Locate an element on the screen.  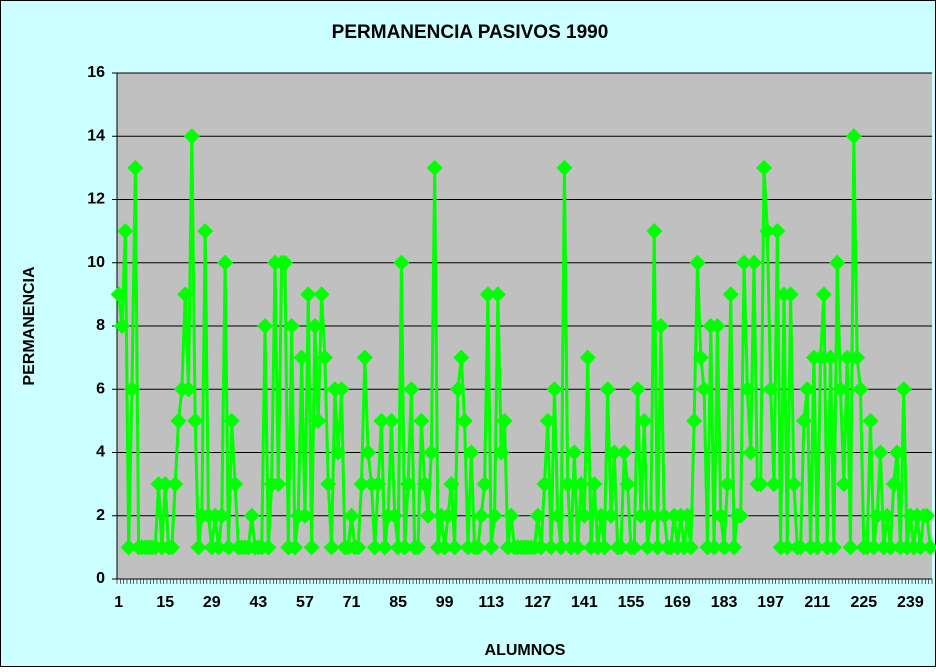
y-tick-label: 14 is located at coordinates (96, 135).